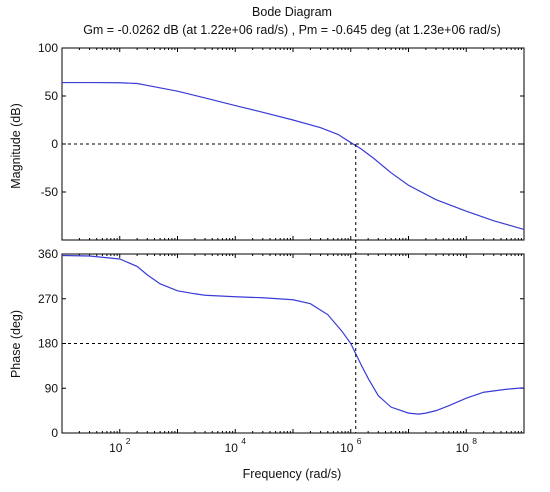 The height and width of the screenshot is (492, 550). What do you see at coordinates (292, 12) in the screenshot?
I see `chart-title: Bode Diagram` at bounding box center [292, 12].